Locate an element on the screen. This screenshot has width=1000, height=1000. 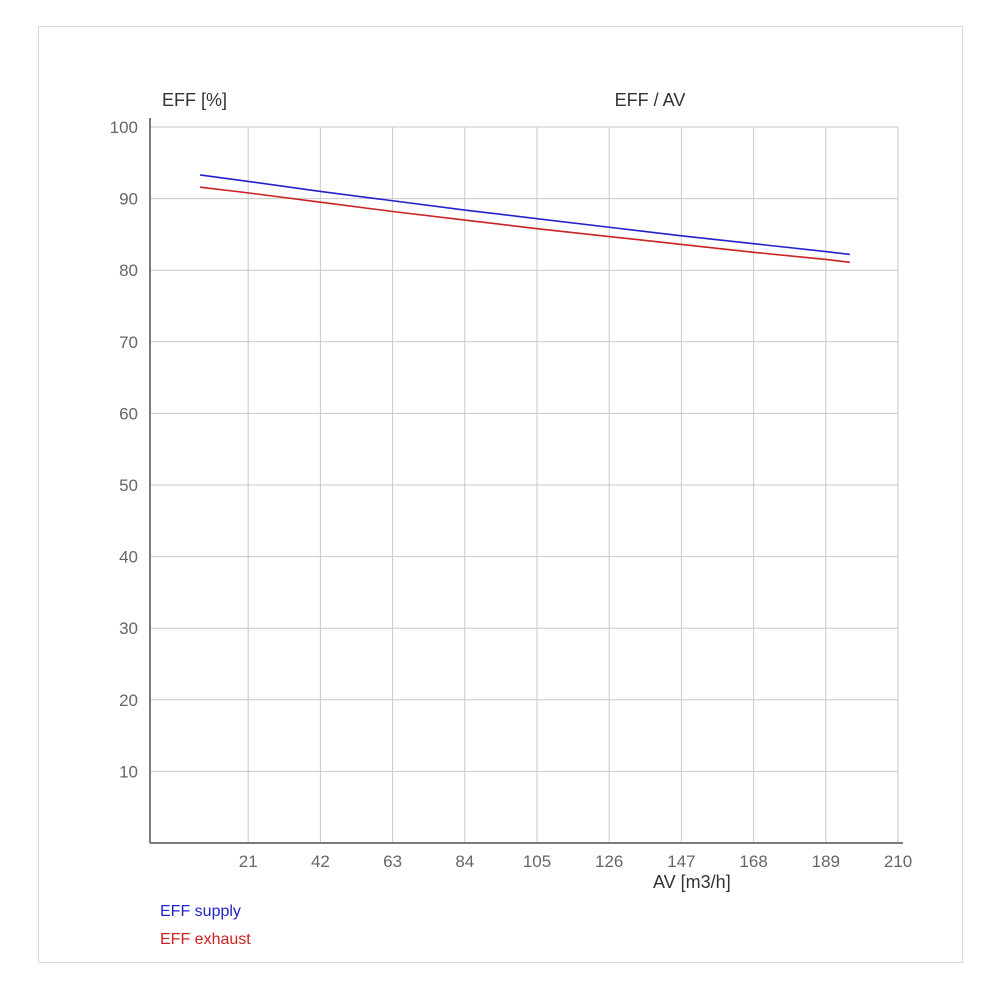
y-tick-label: 70 is located at coordinates (128, 342).